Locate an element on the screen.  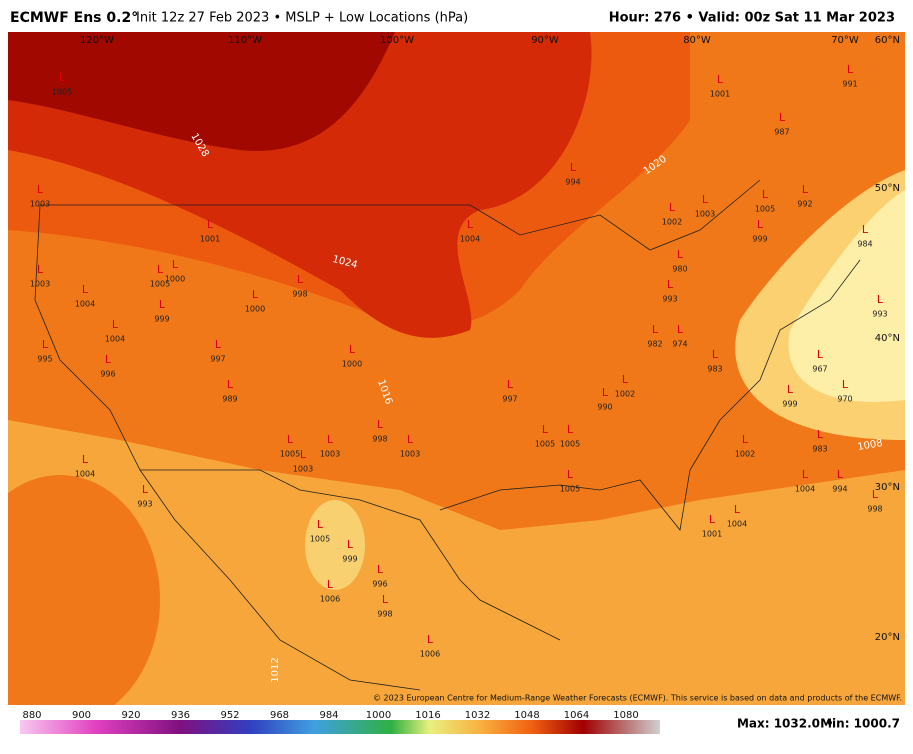
low-pressure: 1001 is located at coordinates (210, 239).